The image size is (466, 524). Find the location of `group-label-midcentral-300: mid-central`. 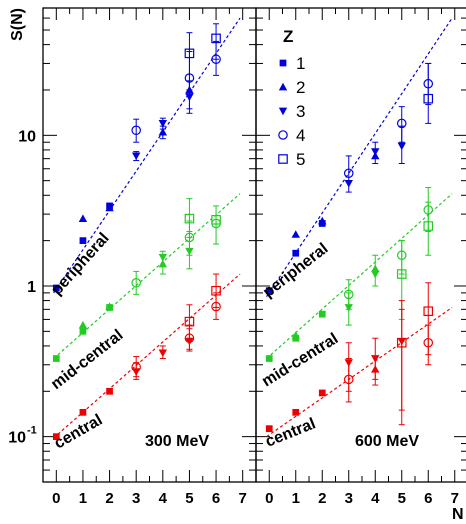

group-label-midcentral-300: mid-central is located at coordinates (87, 360).